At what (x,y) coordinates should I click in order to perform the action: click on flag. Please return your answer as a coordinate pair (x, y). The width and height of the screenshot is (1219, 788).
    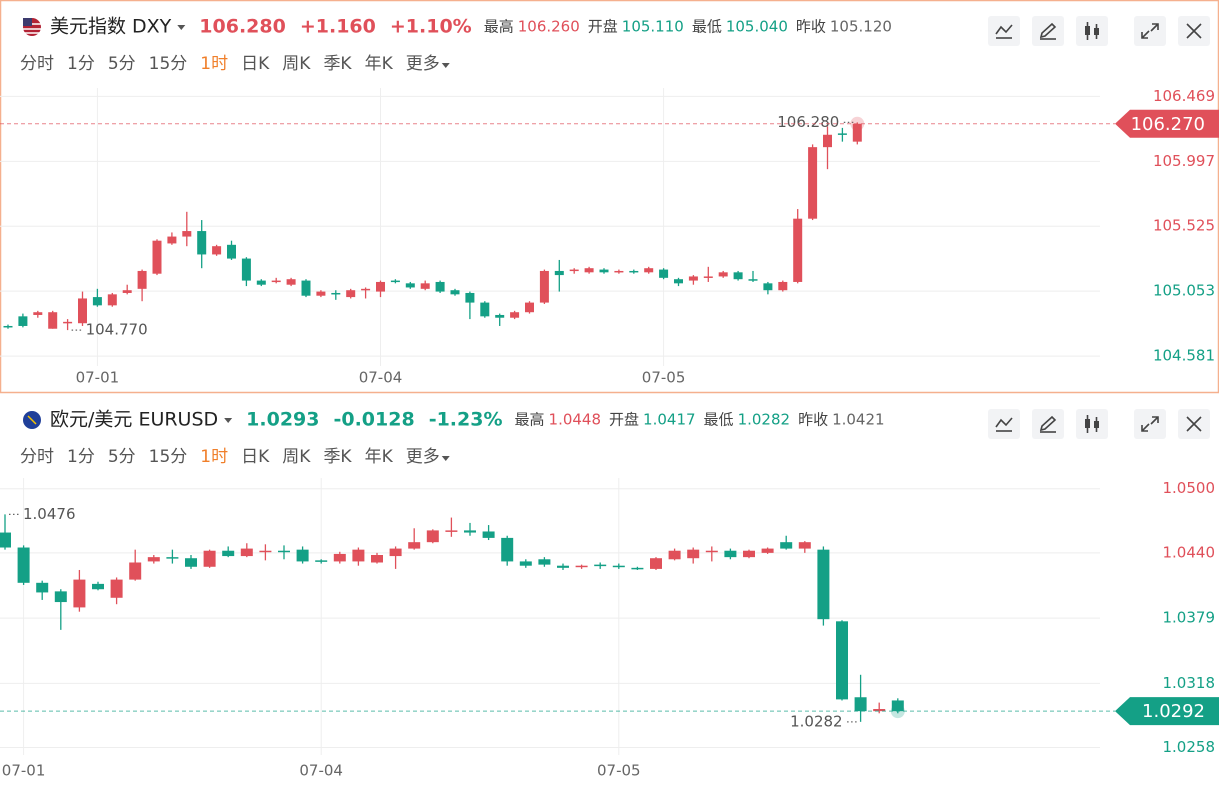
    Looking at the image, I should click on (27, 22).